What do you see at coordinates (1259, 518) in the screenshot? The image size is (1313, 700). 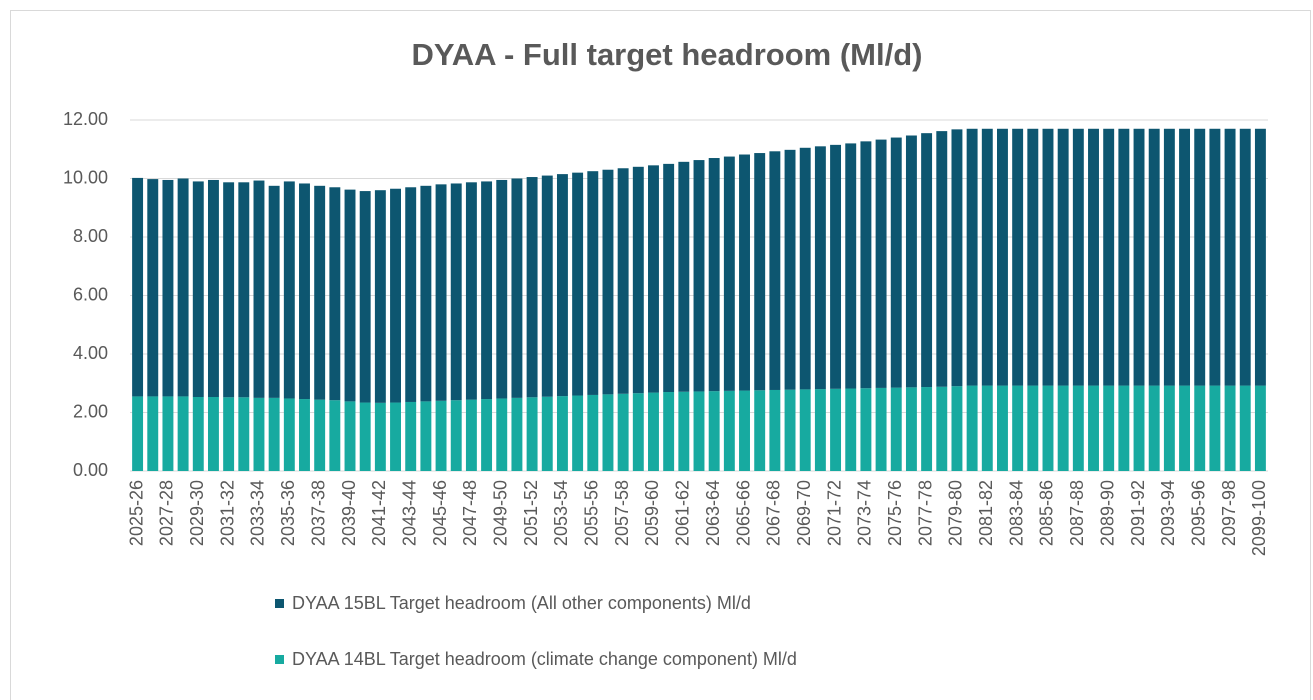 I see `x-tick-label: 2099-100` at bounding box center [1259, 518].